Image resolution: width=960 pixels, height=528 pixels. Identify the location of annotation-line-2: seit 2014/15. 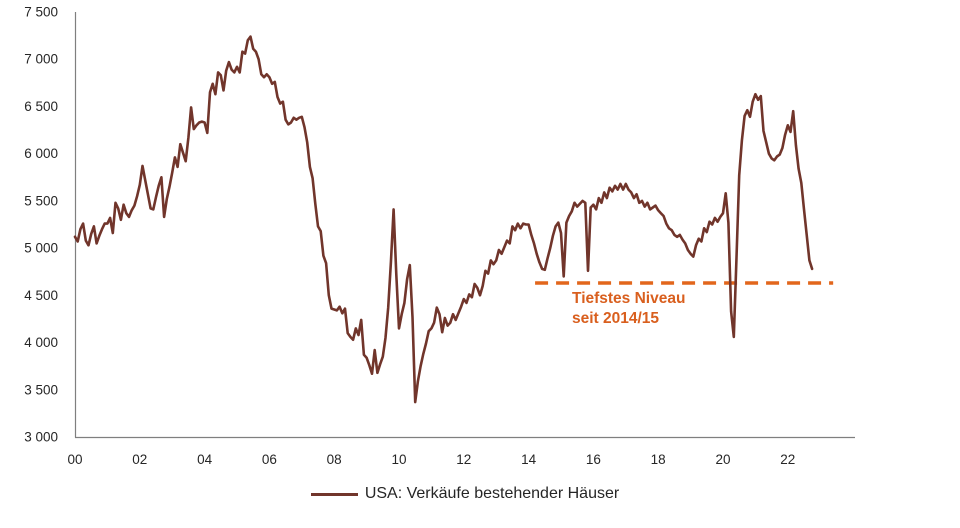
(616, 318).